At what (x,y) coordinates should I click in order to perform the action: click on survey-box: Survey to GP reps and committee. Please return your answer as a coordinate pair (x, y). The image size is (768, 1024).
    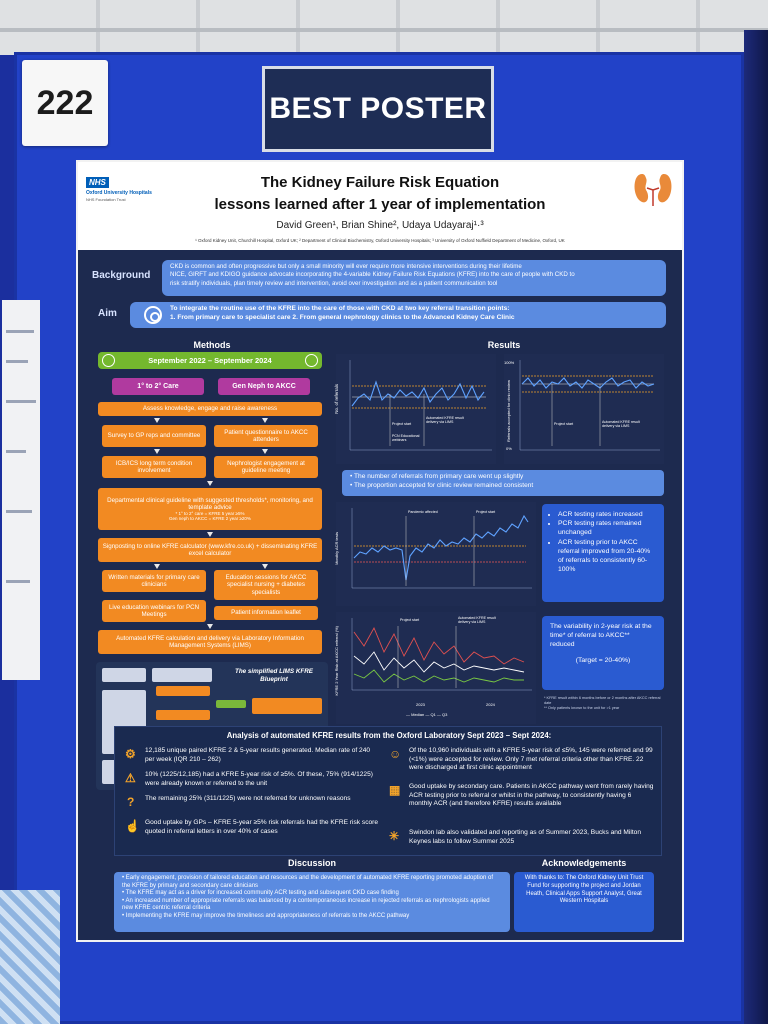
    Looking at the image, I should click on (154, 436).